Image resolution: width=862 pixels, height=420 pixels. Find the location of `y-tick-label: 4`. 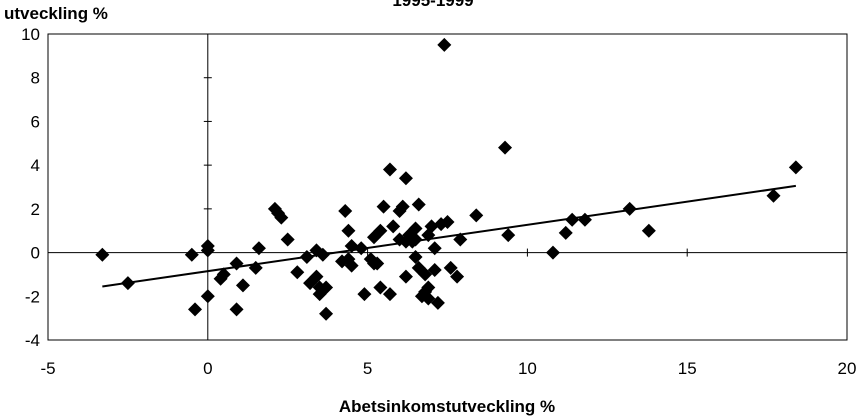

y-tick-label: 4 is located at coordinates (35, 165).